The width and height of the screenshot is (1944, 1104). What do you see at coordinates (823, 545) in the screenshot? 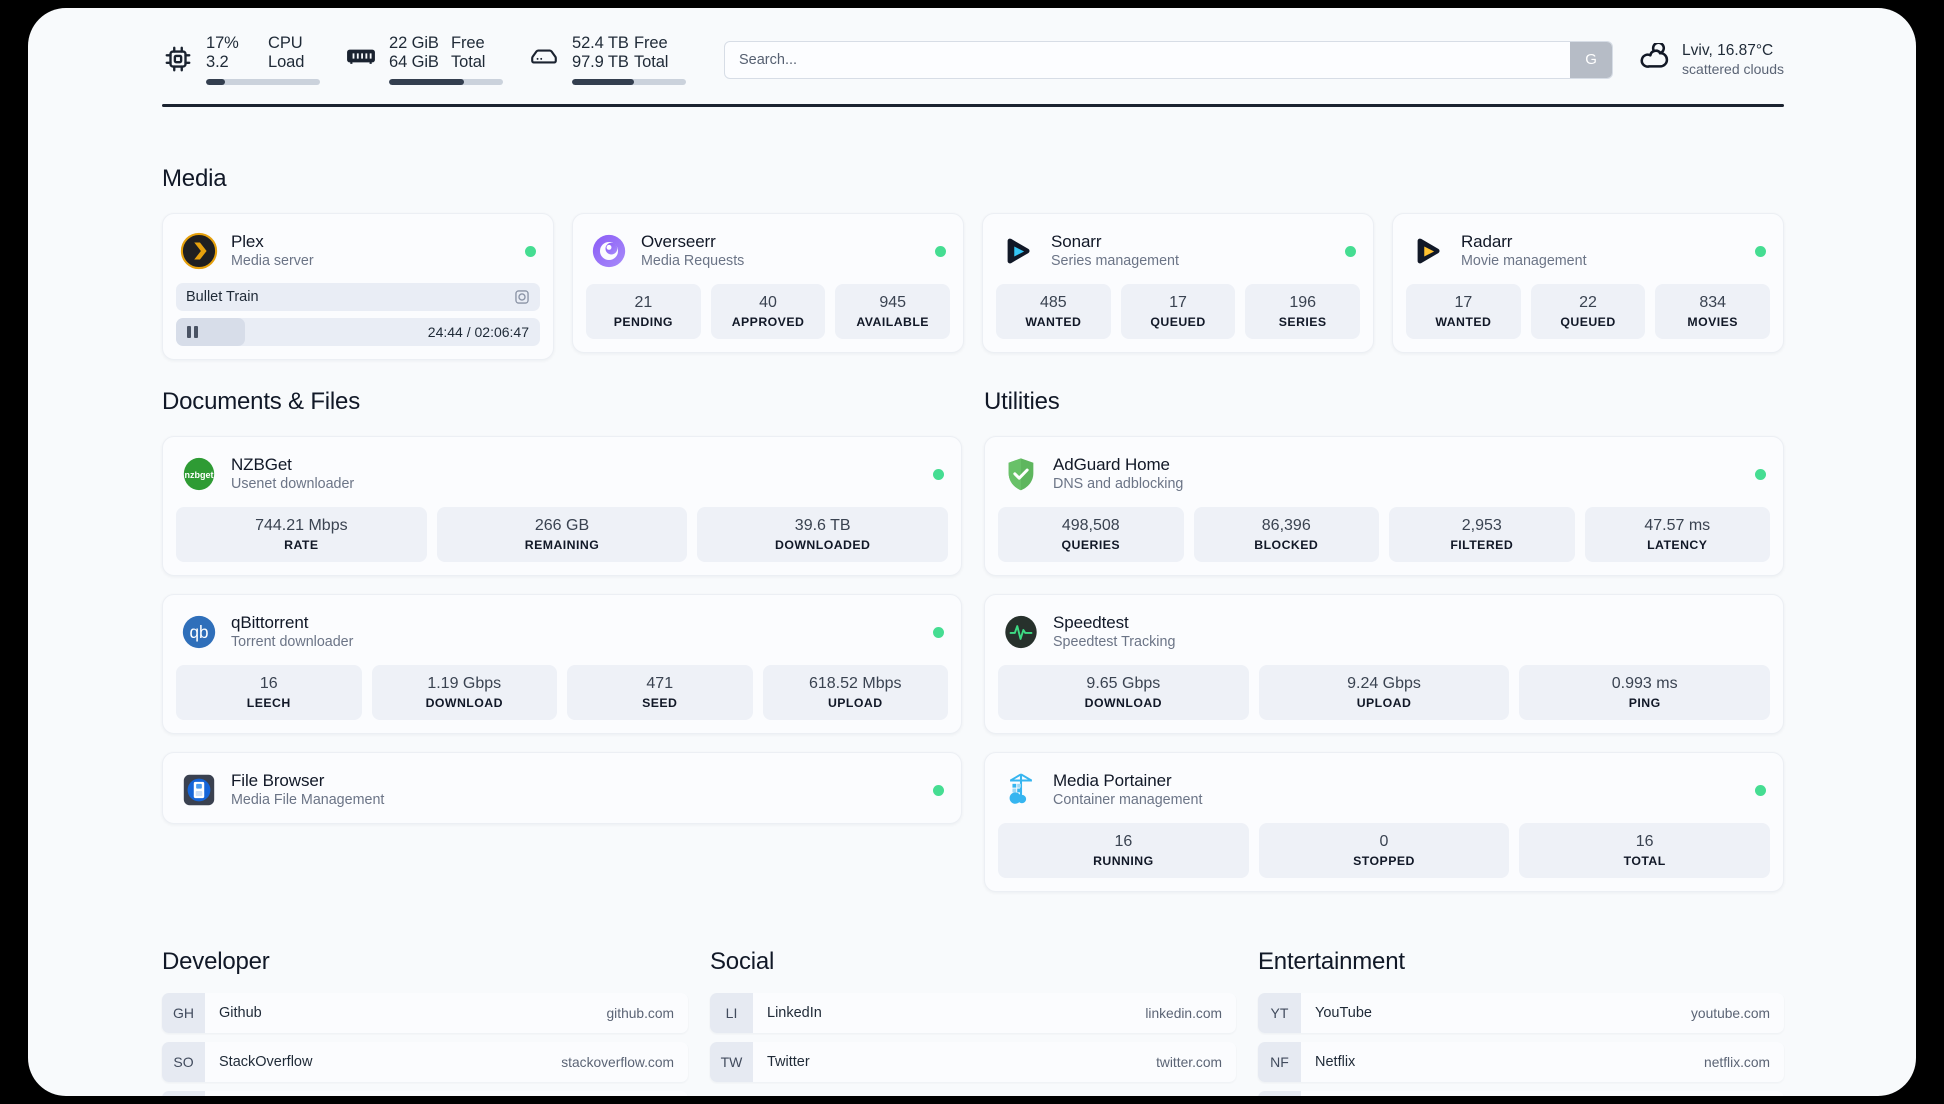
I see `stat-label: DOWNLOADED` at bounding box center [823, 545].